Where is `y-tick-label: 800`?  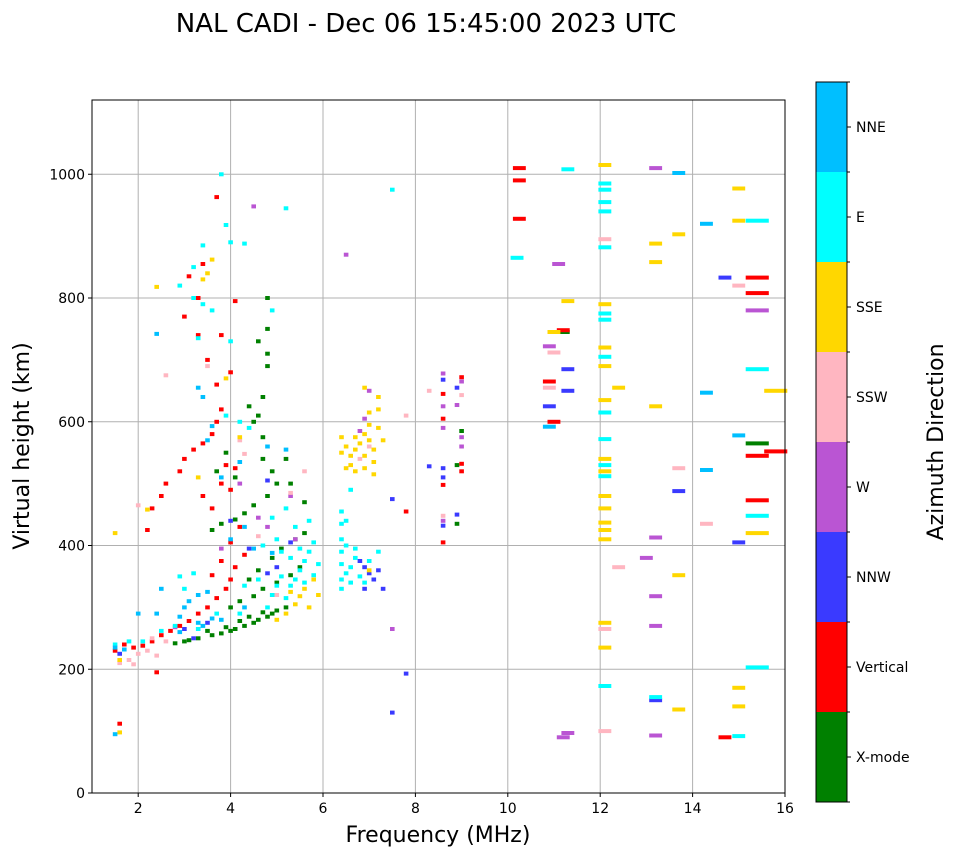
y-tick-label: 800 is located at coordinates (71, 299).